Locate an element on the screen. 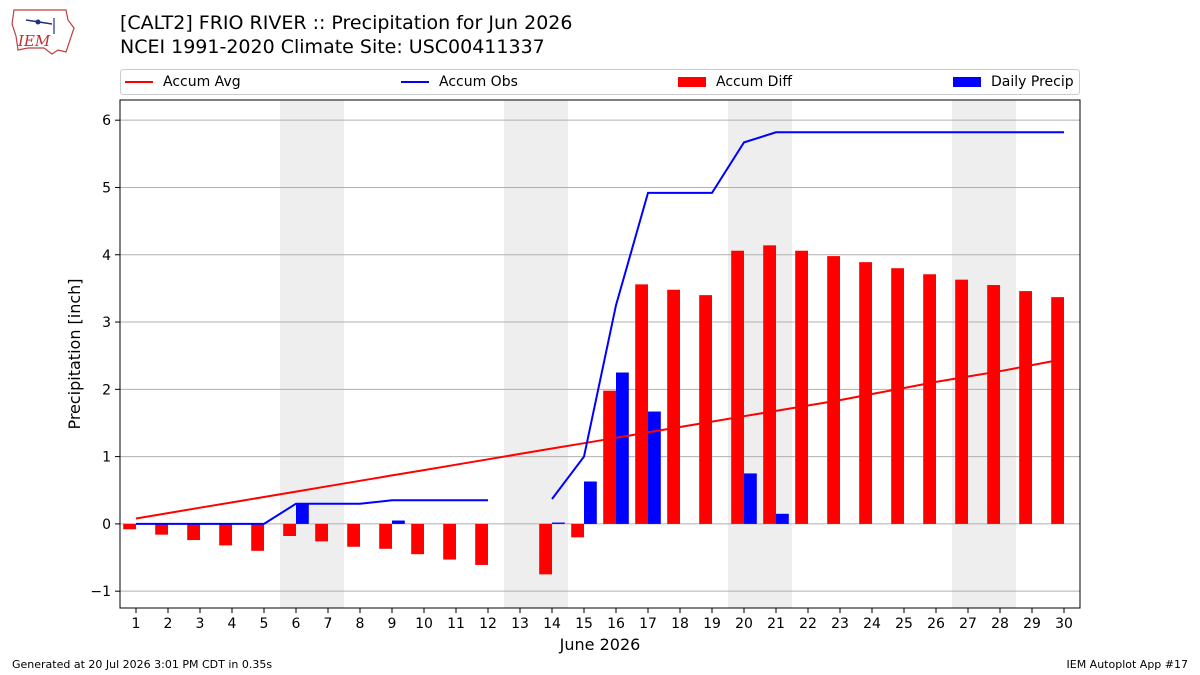 This screenshot has height=675, width=1200. x-tick-label: 29 is located at coordinates (1032, 624).